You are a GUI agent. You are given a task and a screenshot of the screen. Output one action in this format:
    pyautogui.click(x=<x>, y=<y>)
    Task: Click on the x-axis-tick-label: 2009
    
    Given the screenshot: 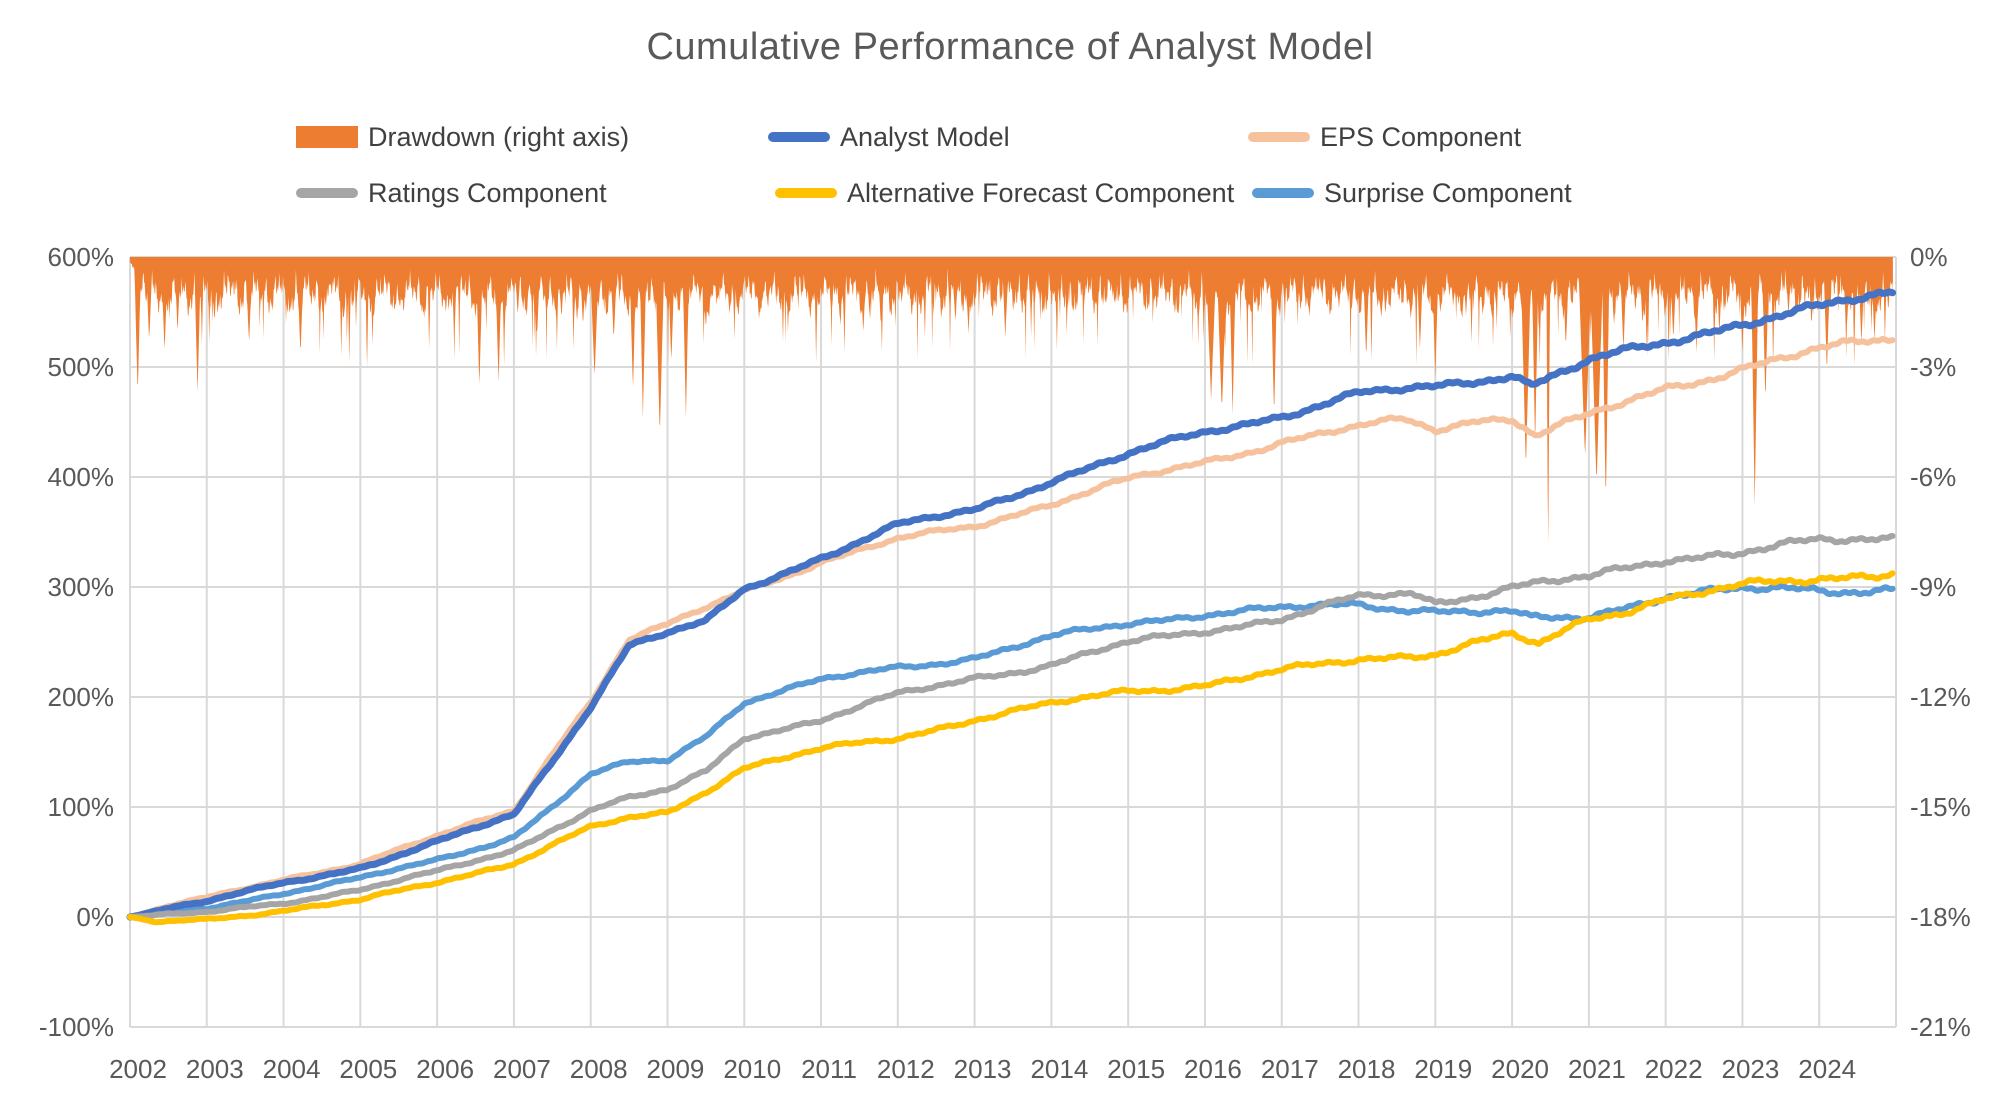 What is the action you would take?
    pyautogui.click(x=676, y=1069)
    